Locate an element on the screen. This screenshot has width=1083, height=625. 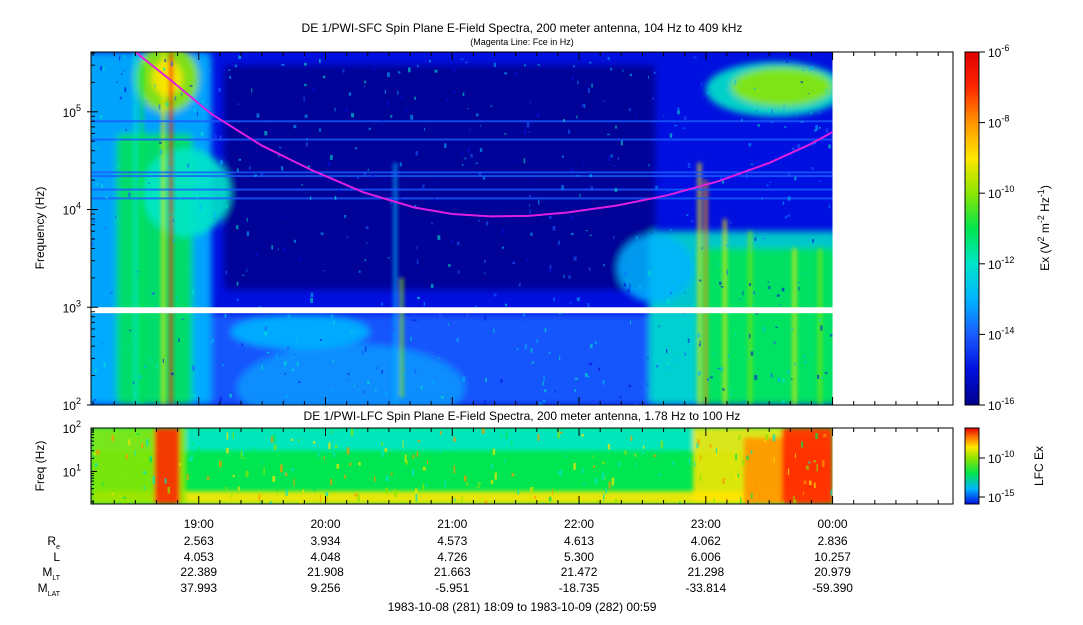
sfc-tick-label: 105 is located at coordinates (72, 111).